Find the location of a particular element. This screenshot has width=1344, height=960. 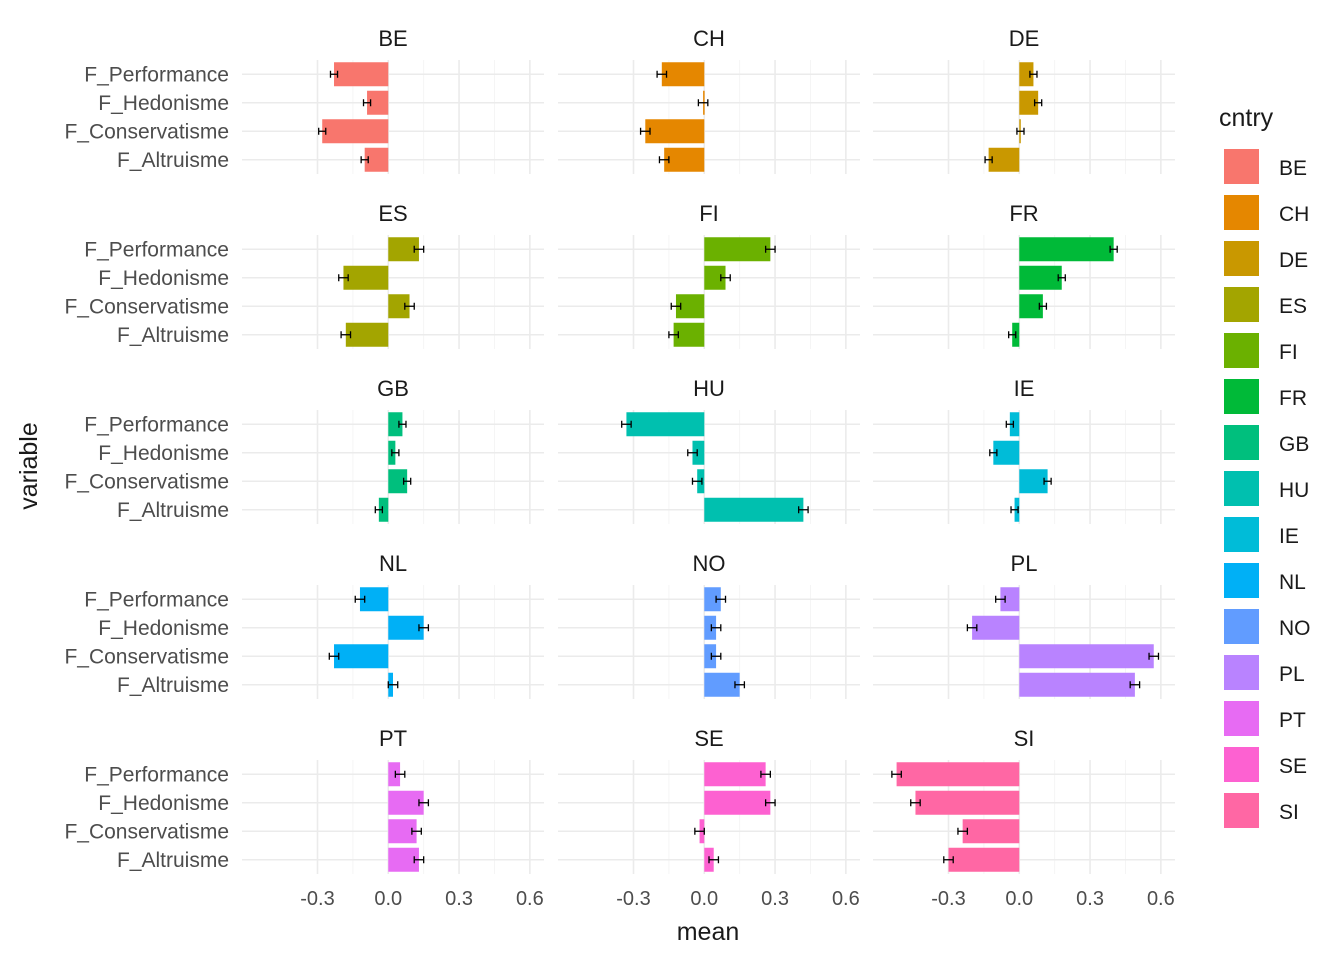

legend: cntry BE CH DE ES FI FR GB HU IE NL NO PL PT SE SI is located at coordinates (1265, 466).